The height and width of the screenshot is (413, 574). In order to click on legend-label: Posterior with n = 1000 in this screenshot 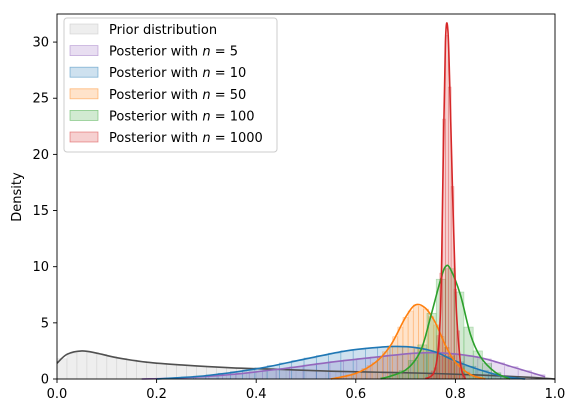, I will do `click(186, 138)`.